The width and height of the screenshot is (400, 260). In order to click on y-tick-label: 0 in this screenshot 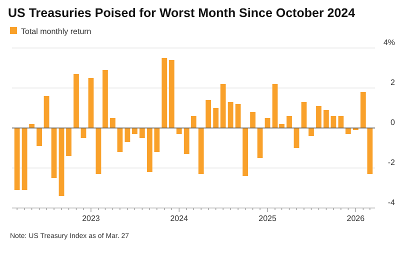, I will do `click(393, 122)`.